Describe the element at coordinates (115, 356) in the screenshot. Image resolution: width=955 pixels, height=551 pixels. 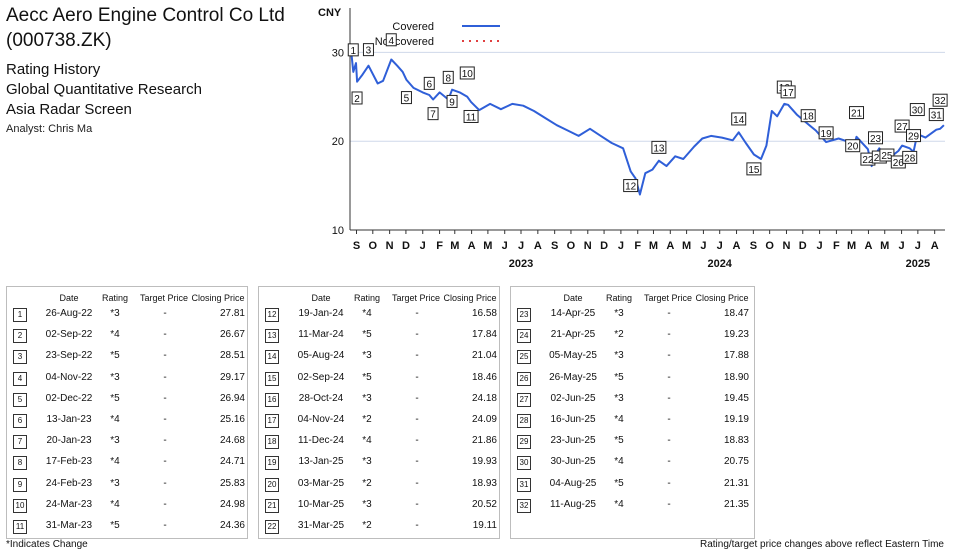
I see `cell-rating: *5` at that location.